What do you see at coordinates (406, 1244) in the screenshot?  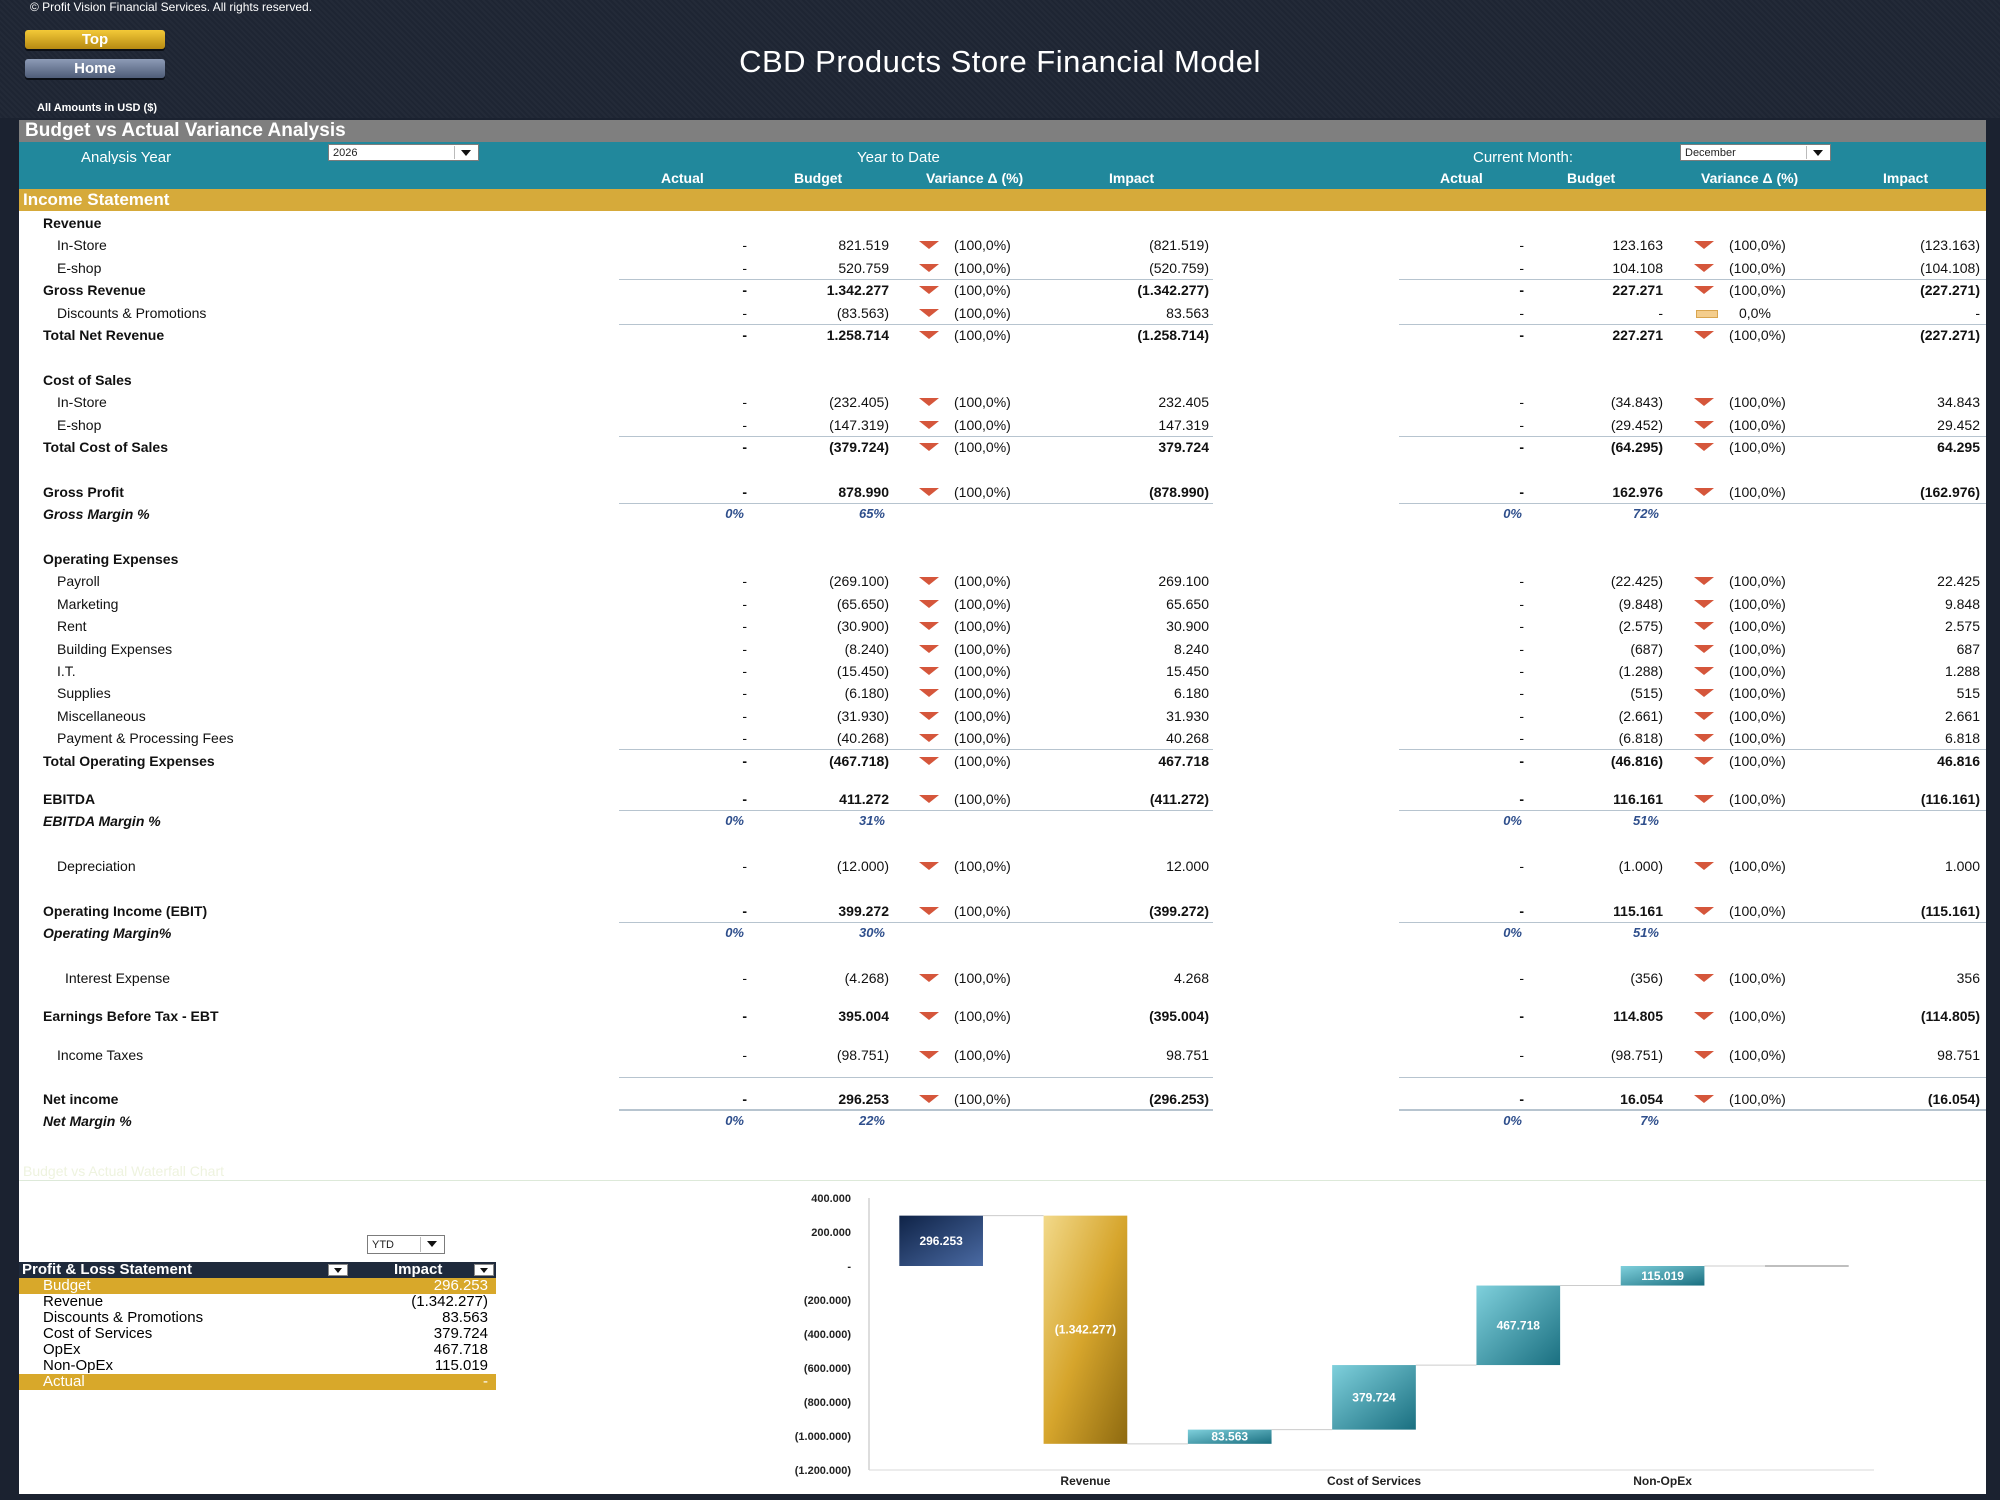 I see `period-dropdown: YTD` at bounding box center [406, 1244].